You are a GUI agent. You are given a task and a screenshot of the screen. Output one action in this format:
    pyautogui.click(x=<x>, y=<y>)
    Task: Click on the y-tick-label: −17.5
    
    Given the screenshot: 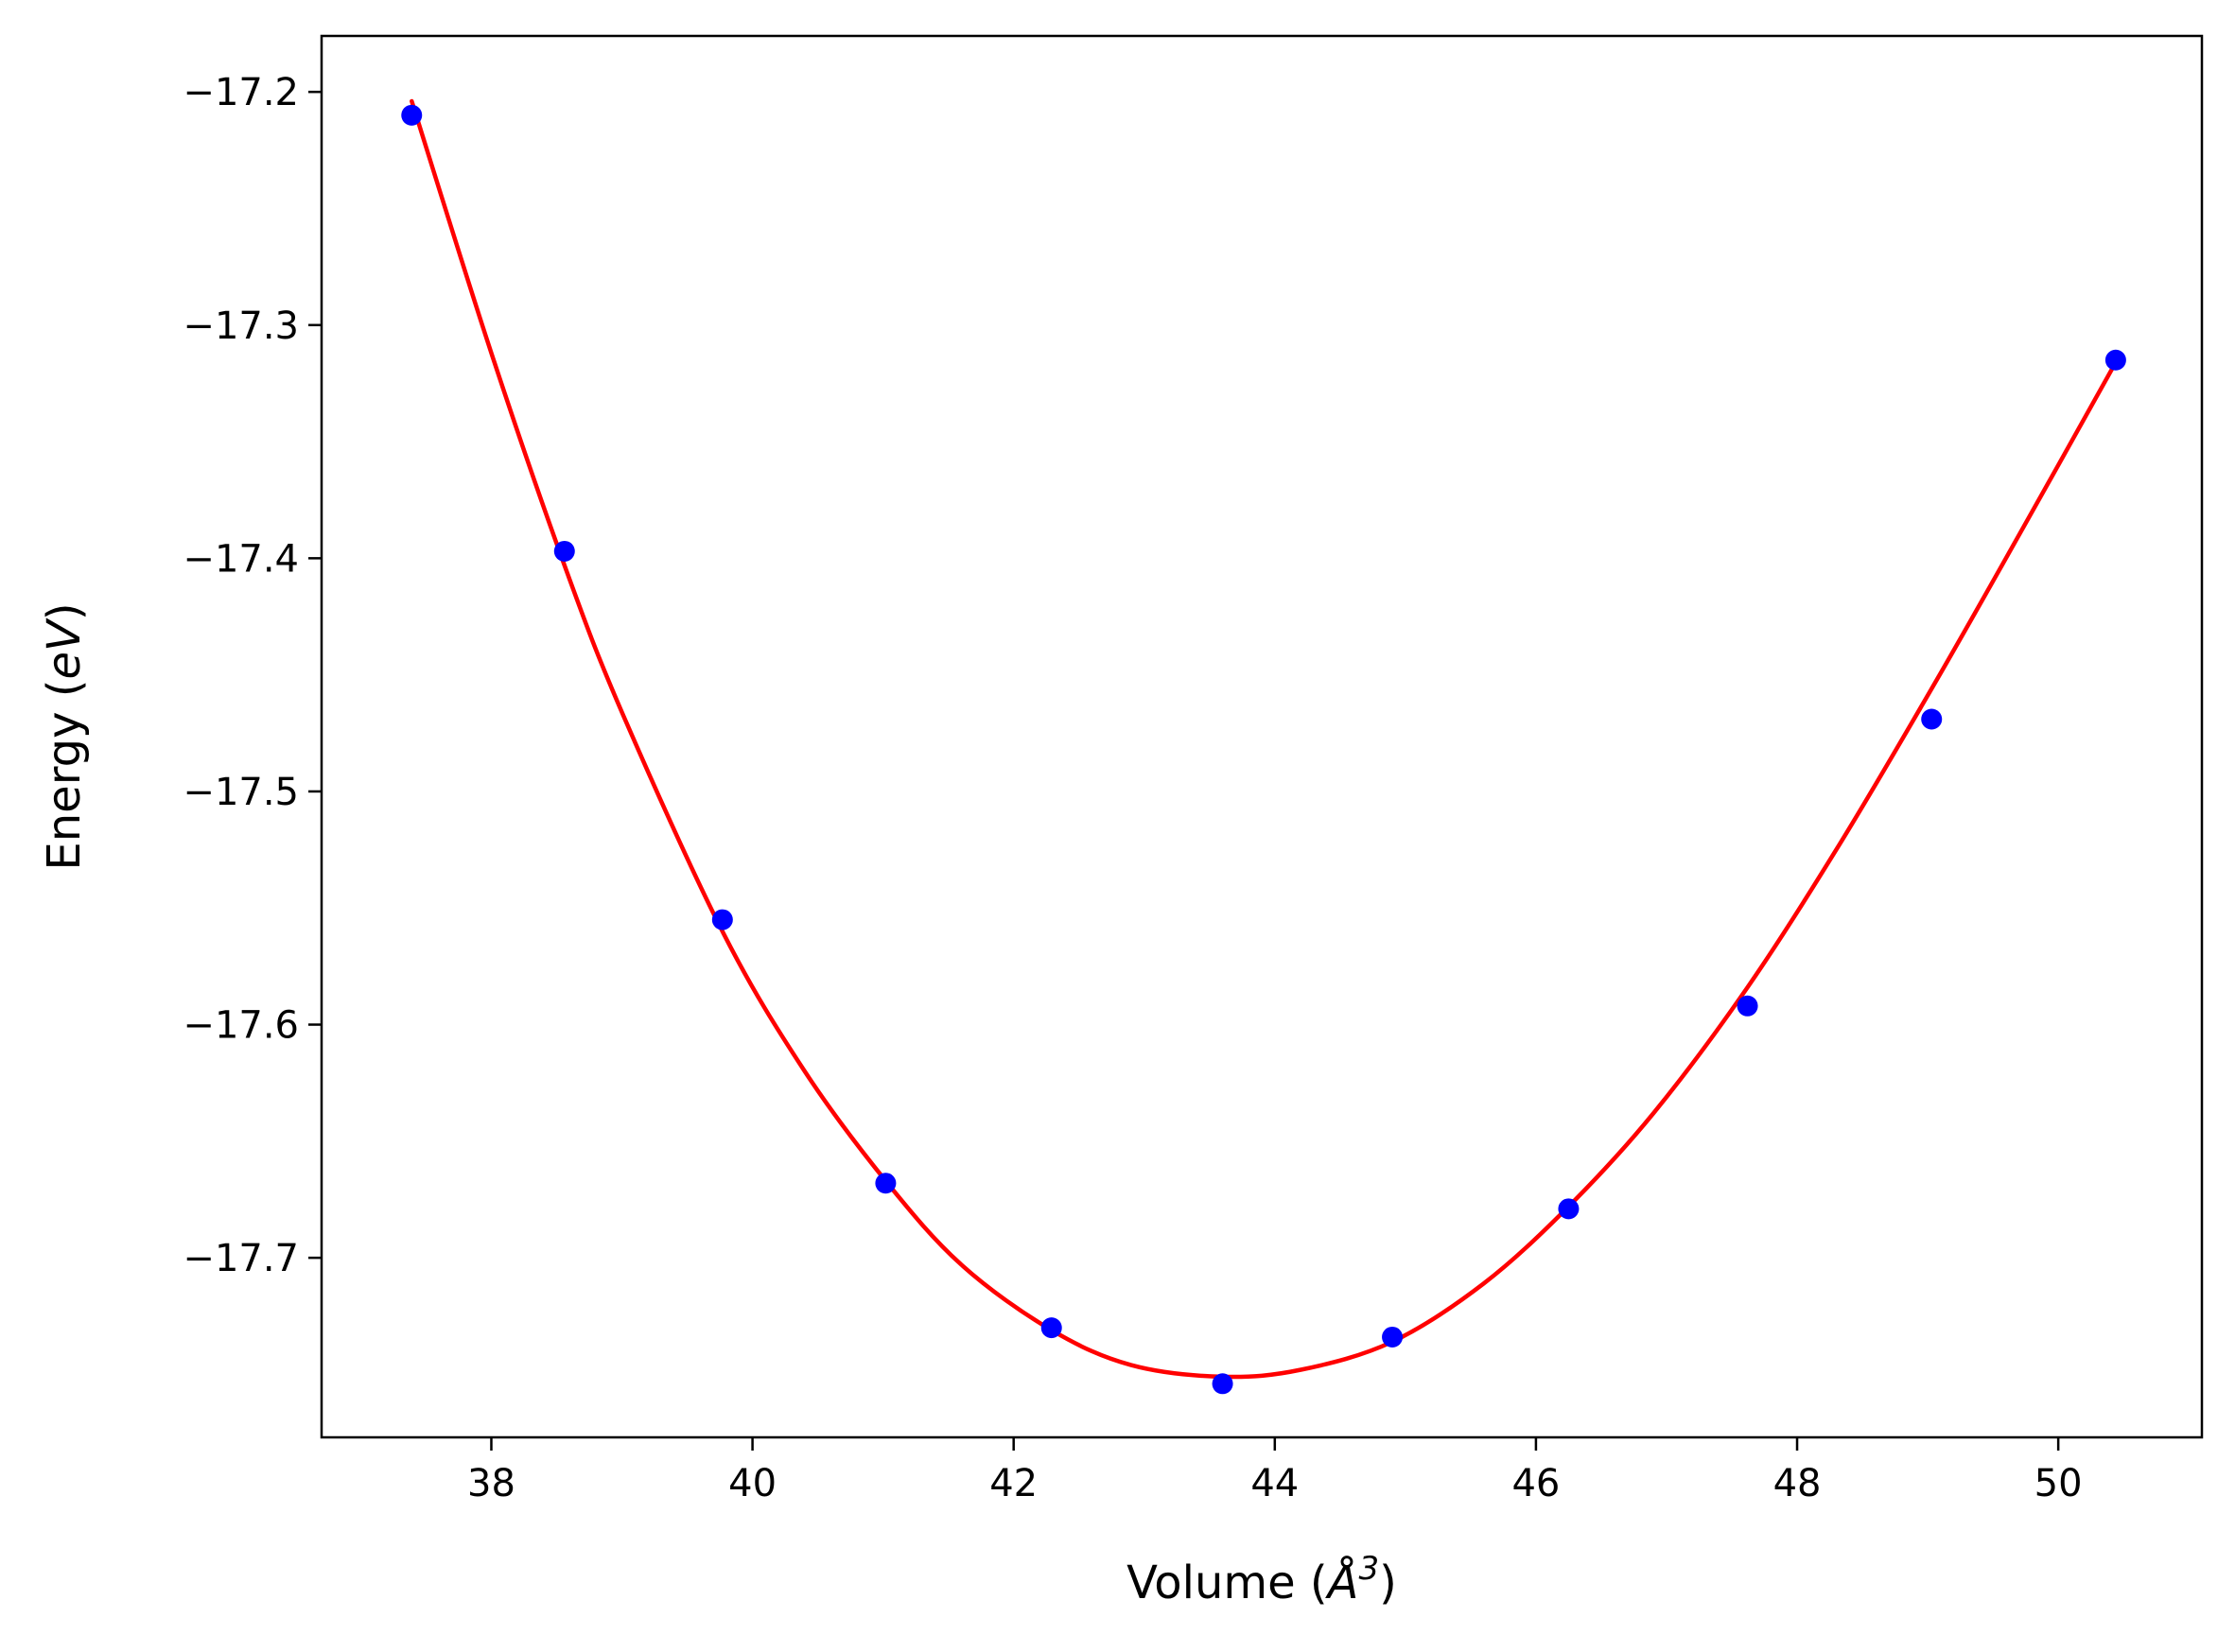 What is the action you would take?
    pyautogui.click(x=241, y=793)
    